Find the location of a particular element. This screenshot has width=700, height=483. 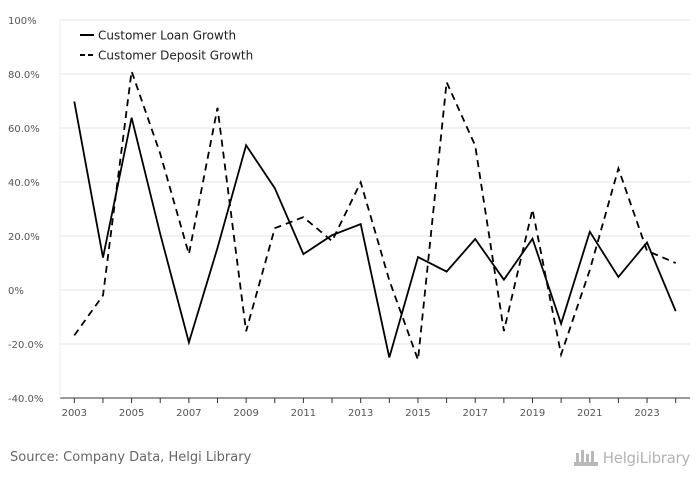

x-tick-label: 2019 is located at coordinates (532, 413).